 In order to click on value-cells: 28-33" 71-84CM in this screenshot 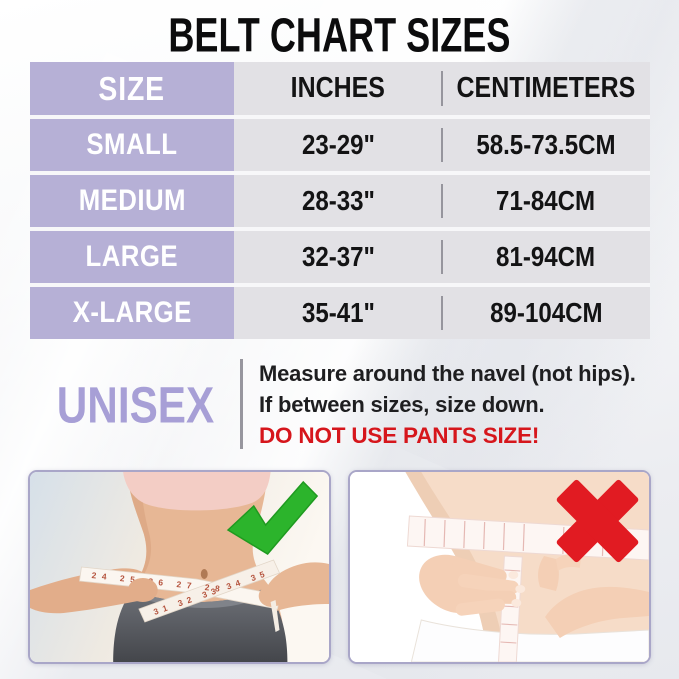, I will do `click(442, 201)`.